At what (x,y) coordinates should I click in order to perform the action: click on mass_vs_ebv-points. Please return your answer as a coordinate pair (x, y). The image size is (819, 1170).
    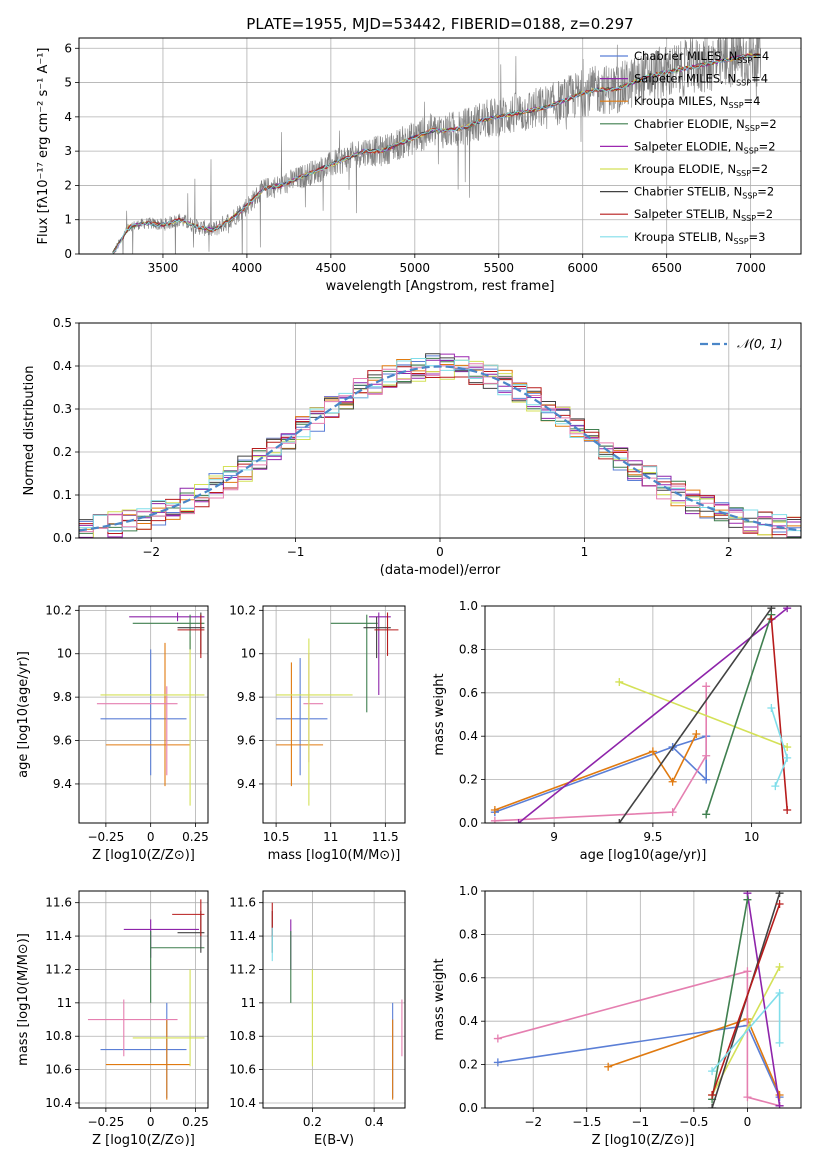
    Looking at the image, I should click on (337, 1001).